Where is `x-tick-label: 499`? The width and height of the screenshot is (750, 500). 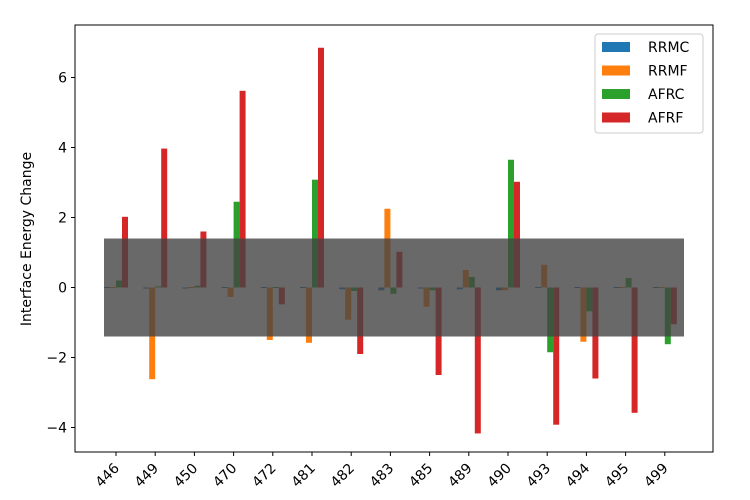 x-tick-label: 499 is located at coordinates (656, 476).